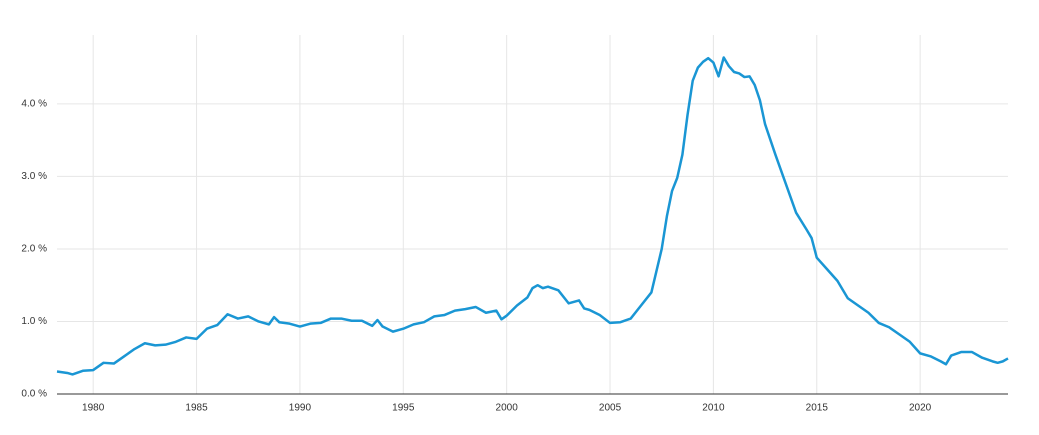 This screenshot has height=435, width=1039. I want to click on y-tick-label: 4.0 %, so click(34, 104).